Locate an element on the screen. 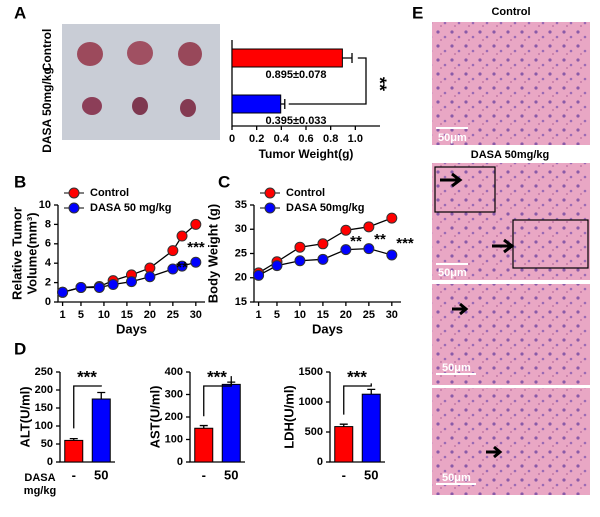 This screenshot has height=517, width=600. x-tick-label: 30 is located at coordinates (392, 315).